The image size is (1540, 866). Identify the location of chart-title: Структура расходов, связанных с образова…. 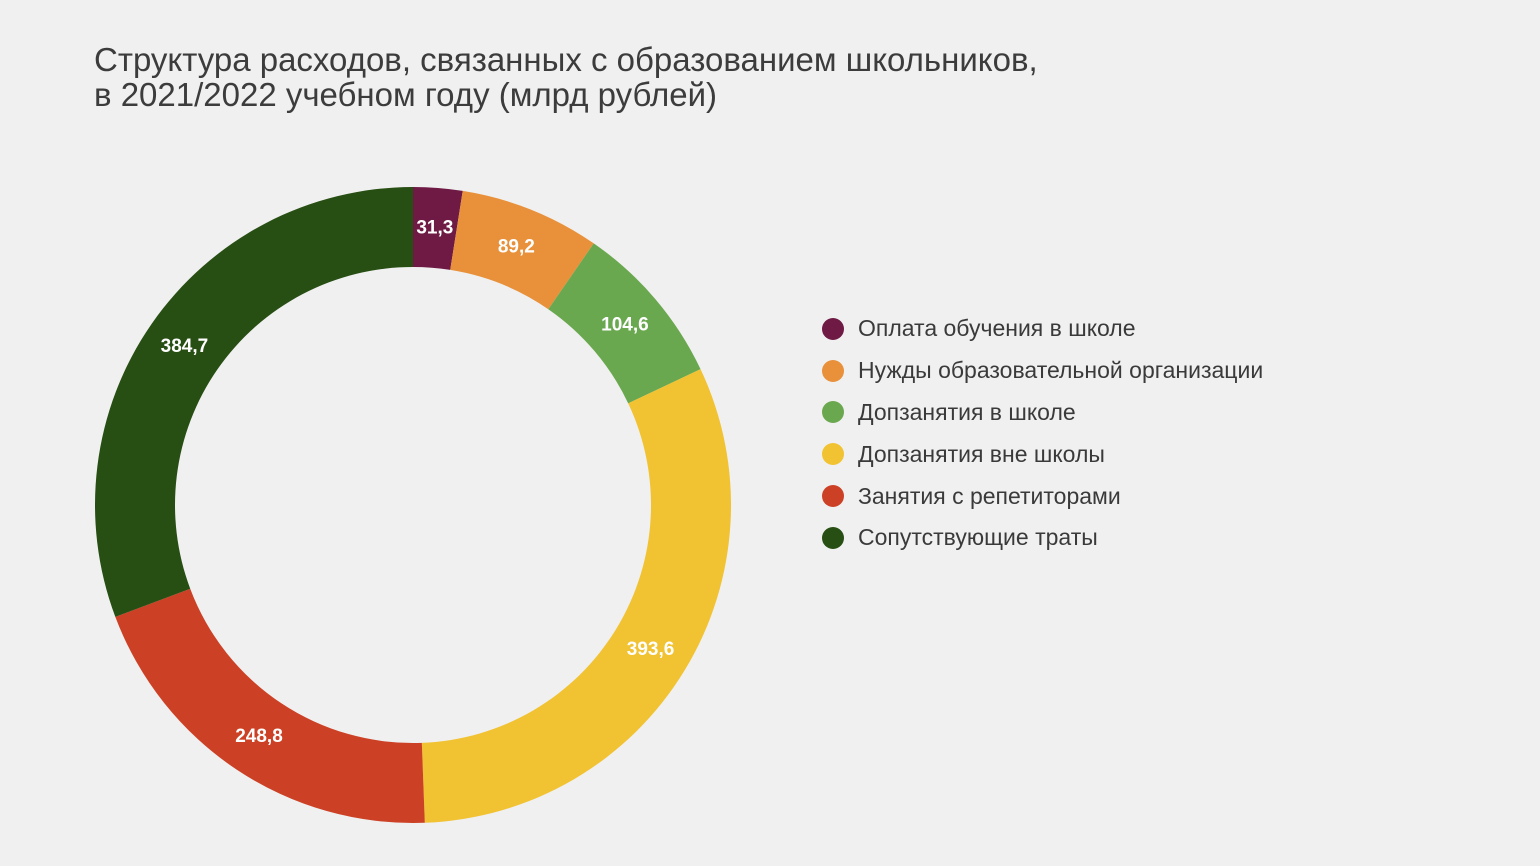
(694, 77).